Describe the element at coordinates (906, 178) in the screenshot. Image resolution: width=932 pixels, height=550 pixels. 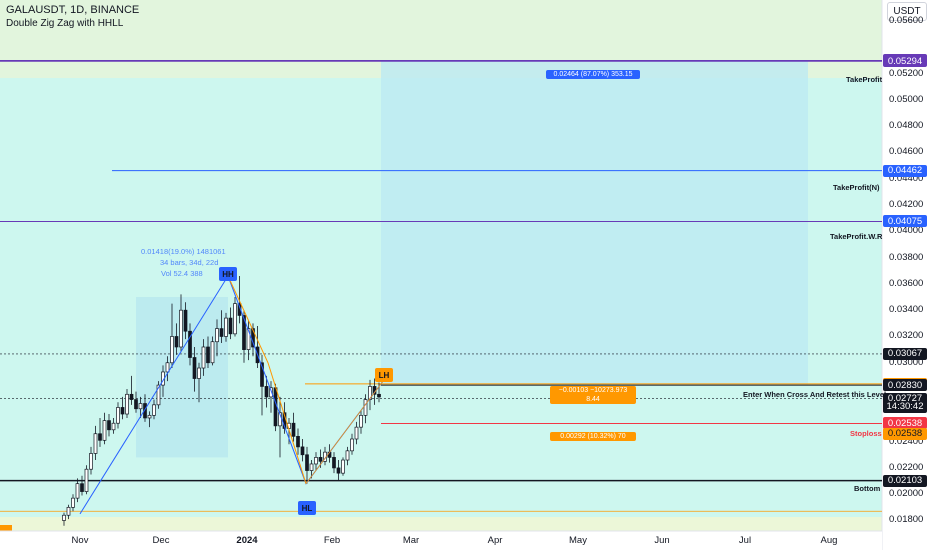
I see `price-tick-label: 0.04400` at that location.